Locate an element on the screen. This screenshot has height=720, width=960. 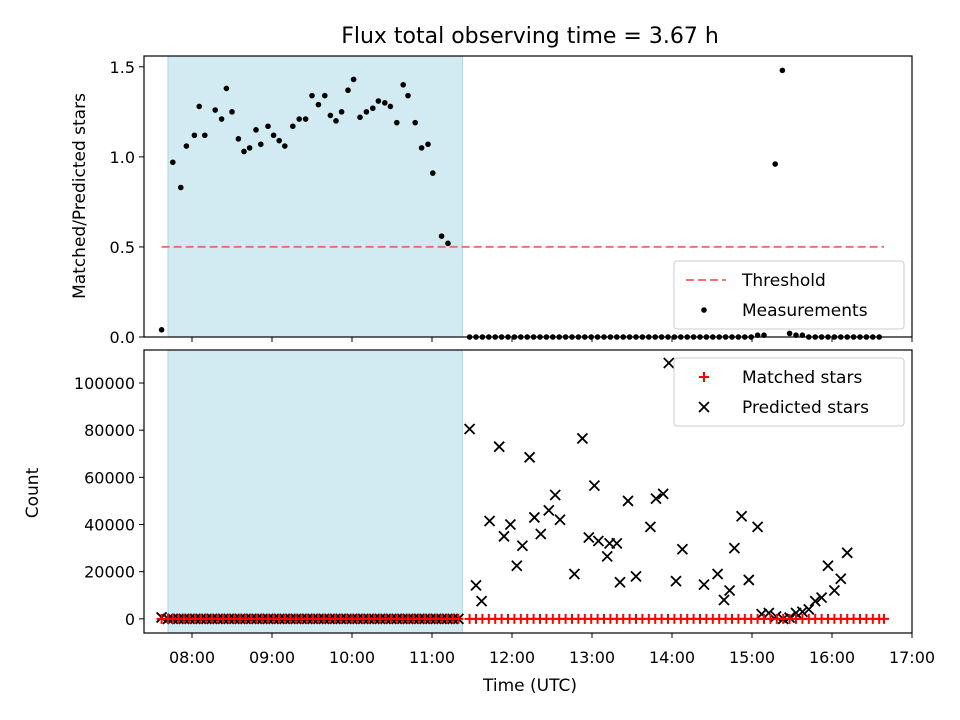
bottom-ytick-label: 60000 is located at coordinates (109, 477).